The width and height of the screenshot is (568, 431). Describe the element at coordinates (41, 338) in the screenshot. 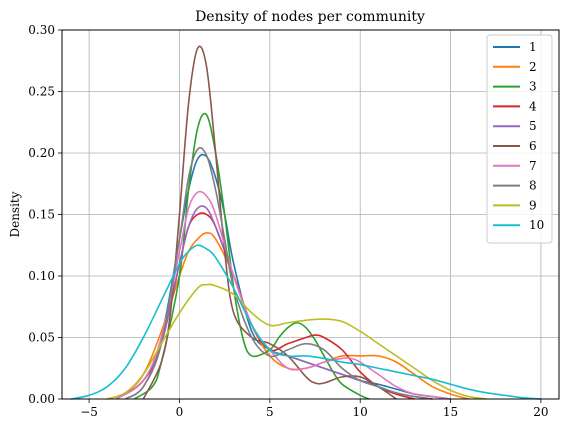

I see `y-tick-label: 0.05` at that location.